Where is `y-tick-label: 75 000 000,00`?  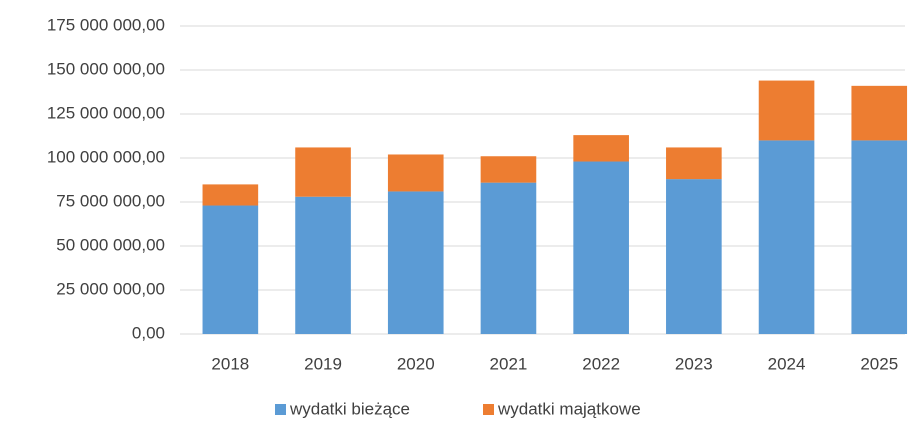
y-tick-label: 75 000 000,00 is located at coordinates (110, 200).